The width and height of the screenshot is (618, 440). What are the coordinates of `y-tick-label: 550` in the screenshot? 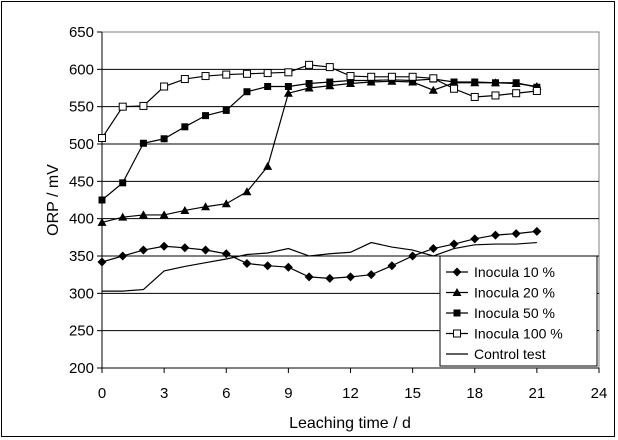 It's located at (81, 107).